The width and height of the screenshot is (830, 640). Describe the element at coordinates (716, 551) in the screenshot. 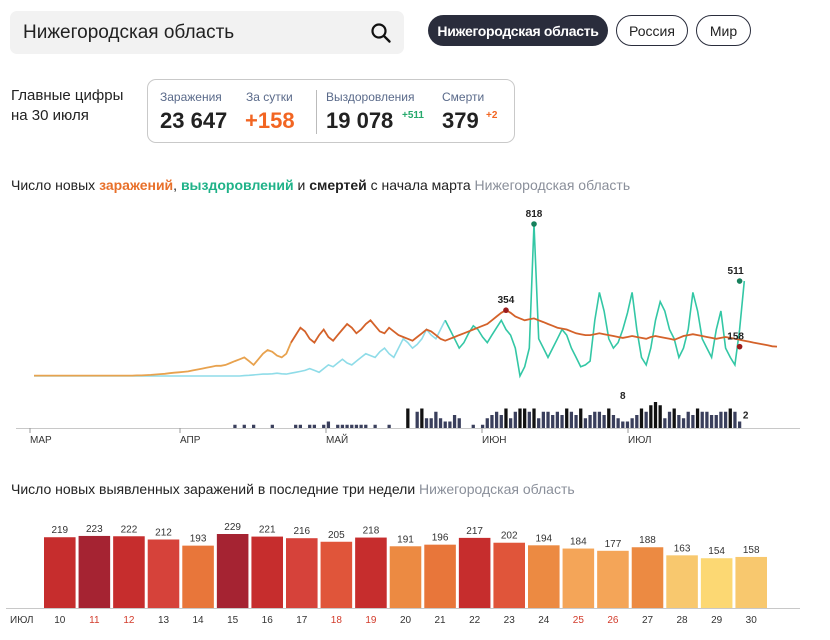

I see `bar-value-label: 154` at that location.